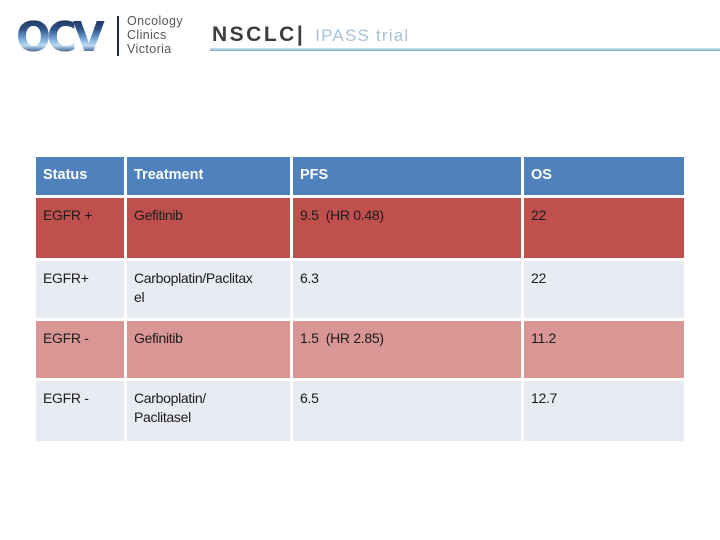  I want to click on table-cell-treatment: Gefitinib, so click(208, 228).